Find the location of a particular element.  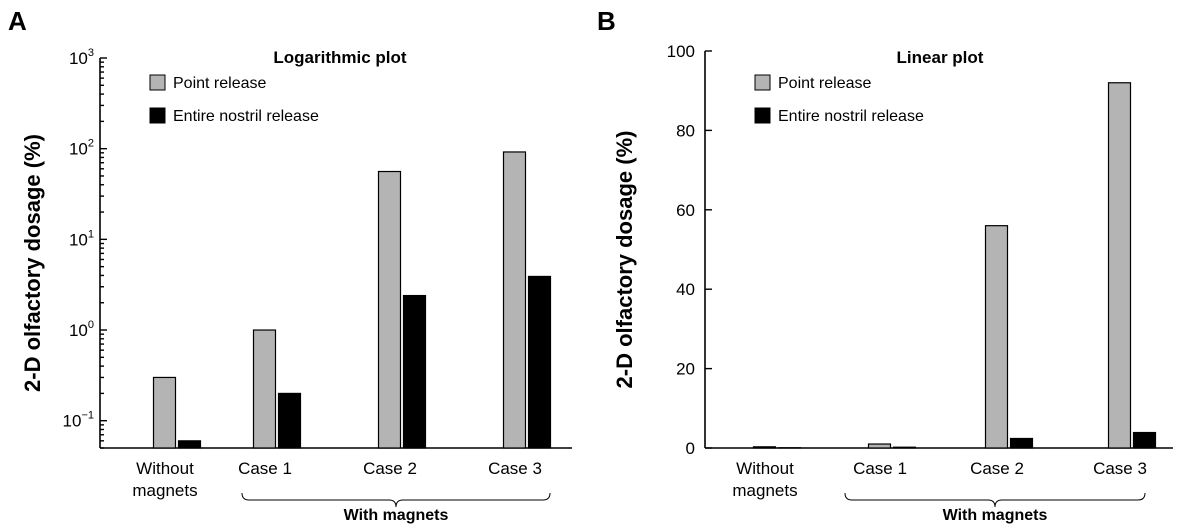

y-tick-label-exponent: −1 is located at coordinates (87, 416).